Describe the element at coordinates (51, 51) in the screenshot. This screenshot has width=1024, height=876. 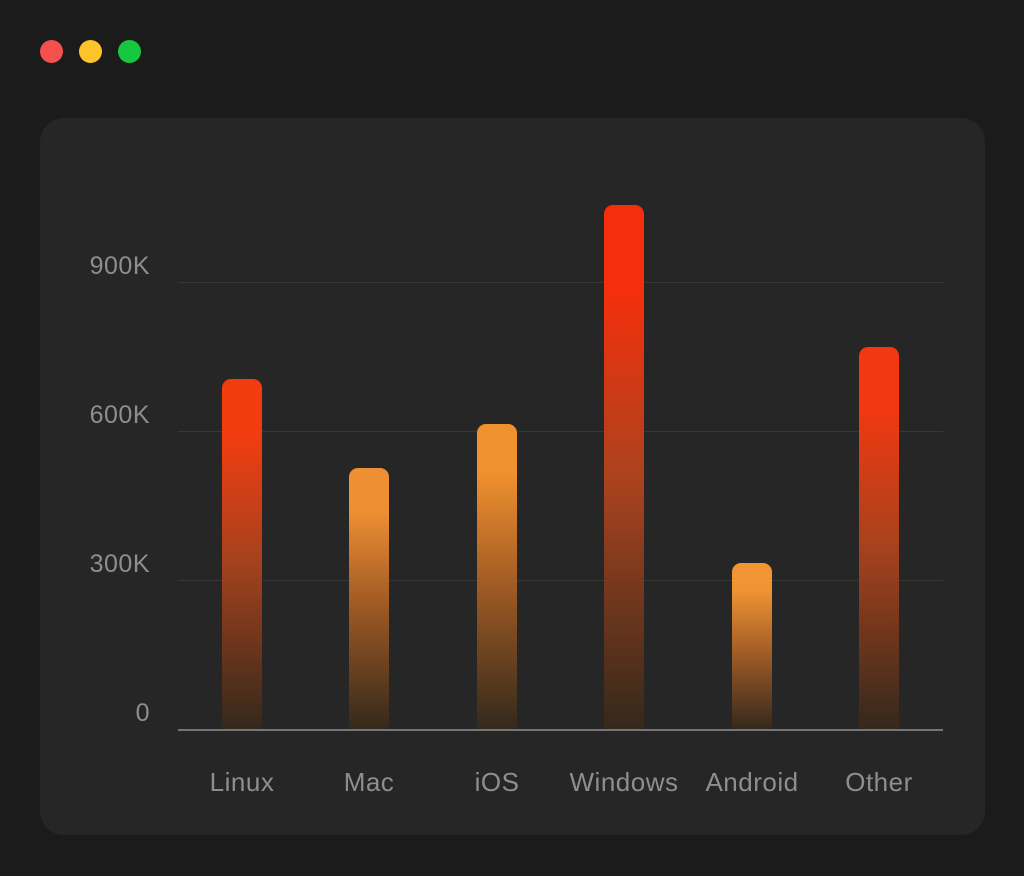
I see `window-close-button` at that location.